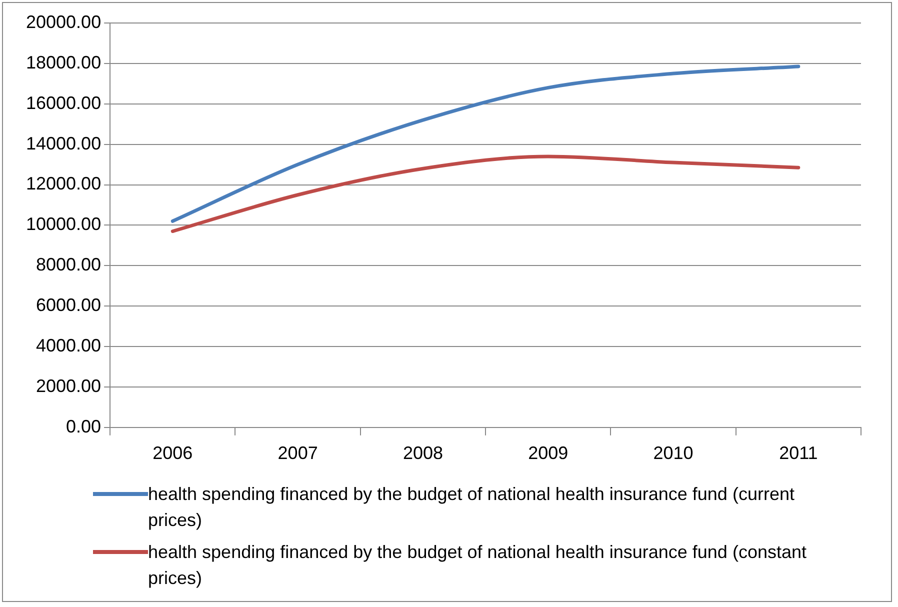 This screenshot has width=898, height=607. I want to click on y-tick-label: 18000.00, so click(64, 62).